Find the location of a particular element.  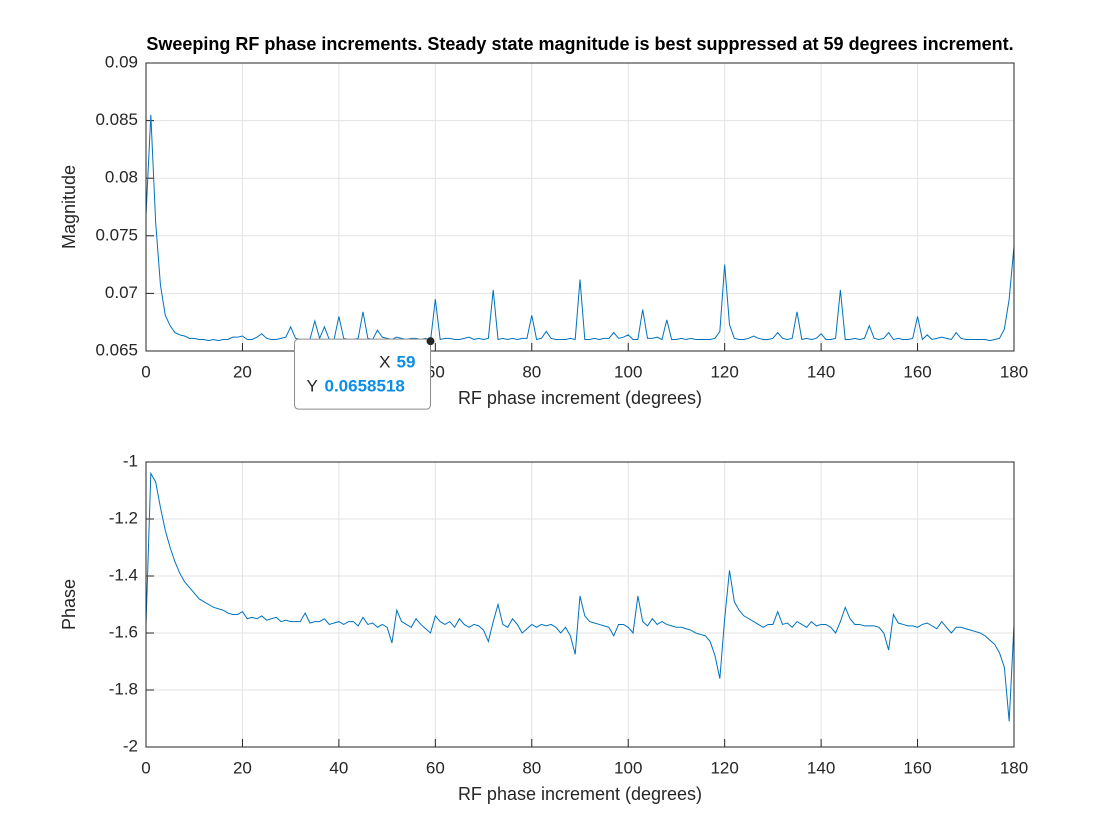

y-axis-label: Magnitude is located at coordinates (69, 207).